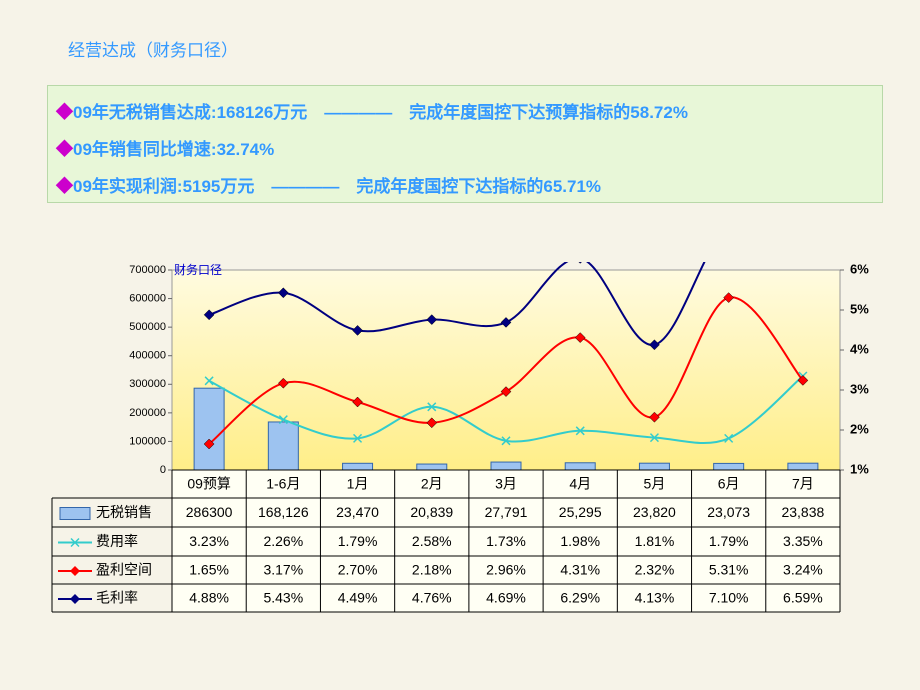  Describe the element at coordinates (209, 484) in the screenshot. I see `x-tick-label: 09预算` at that location.